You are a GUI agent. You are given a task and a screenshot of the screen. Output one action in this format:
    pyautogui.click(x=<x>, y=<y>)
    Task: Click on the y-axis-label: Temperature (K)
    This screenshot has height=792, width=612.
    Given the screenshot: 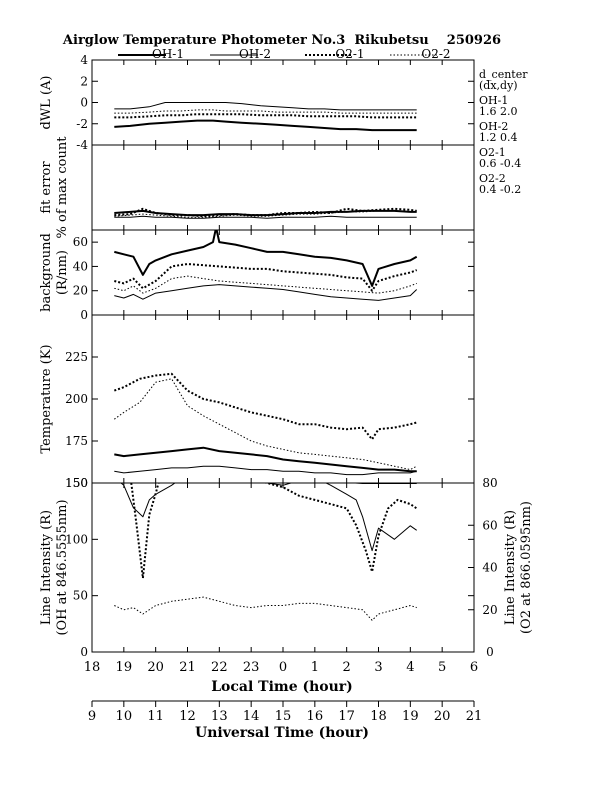 What is the action you would take?
    pyautogui.click(x=46, y=398)
    